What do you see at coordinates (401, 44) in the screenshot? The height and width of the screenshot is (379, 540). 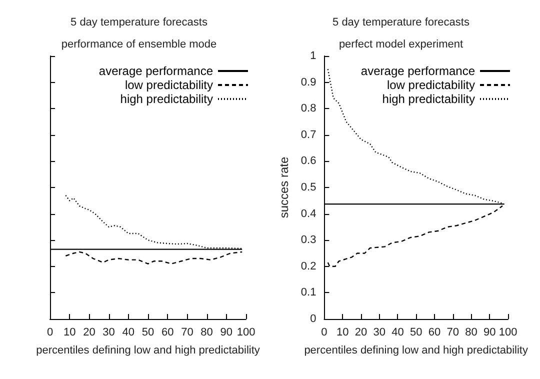 I see `chart-subtitle: perfect model experiment` at bounding box center [401, 44].